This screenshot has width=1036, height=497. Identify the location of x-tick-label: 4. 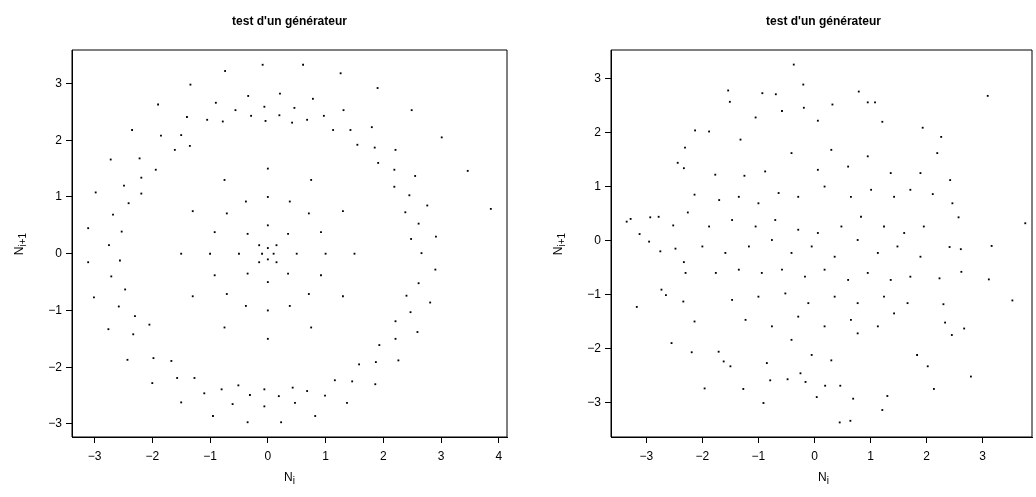
(499, 455).